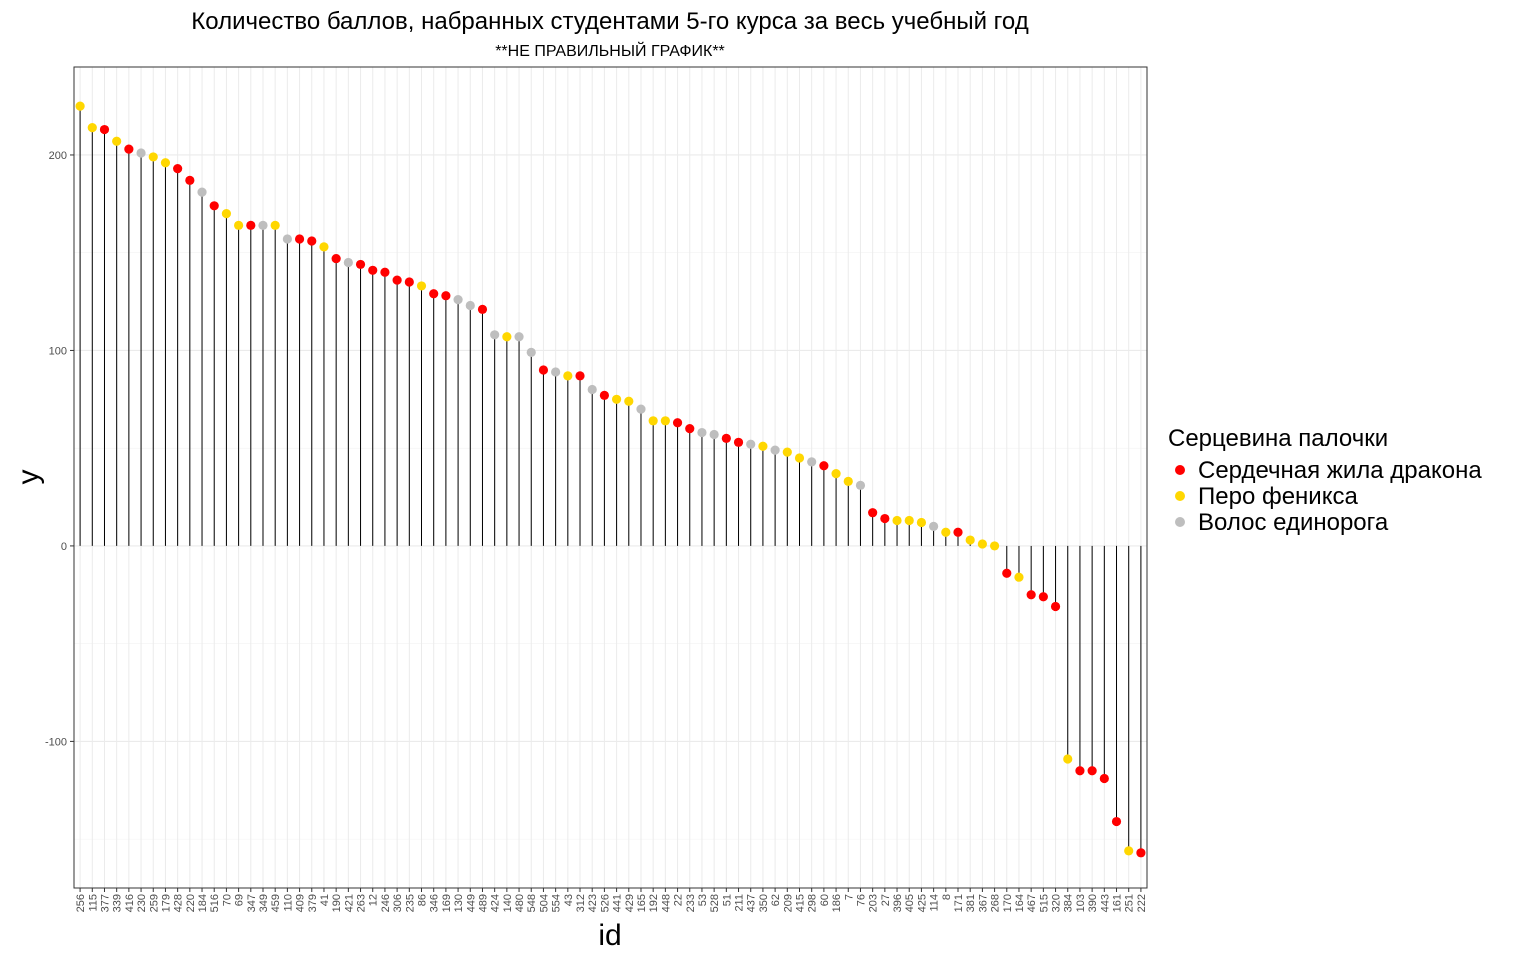  I want to click on x-tick-label: 171, so click(959, 903).